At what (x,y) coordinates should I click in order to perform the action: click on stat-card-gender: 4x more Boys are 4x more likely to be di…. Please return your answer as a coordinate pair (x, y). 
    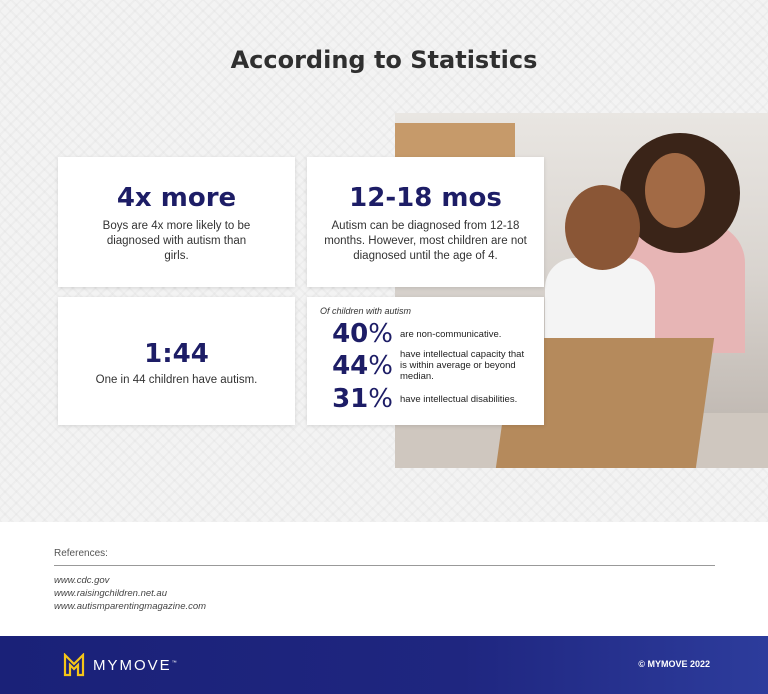
    Looking at the image, I should click on (176, 222).